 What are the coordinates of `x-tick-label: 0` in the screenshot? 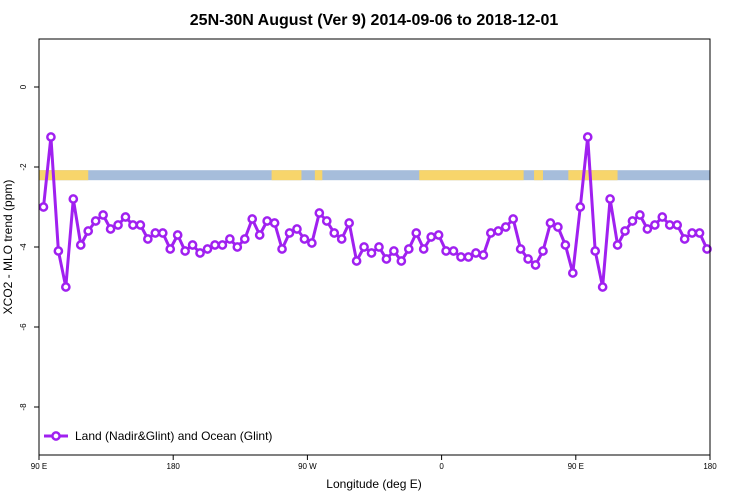 It's located at (441, 466).